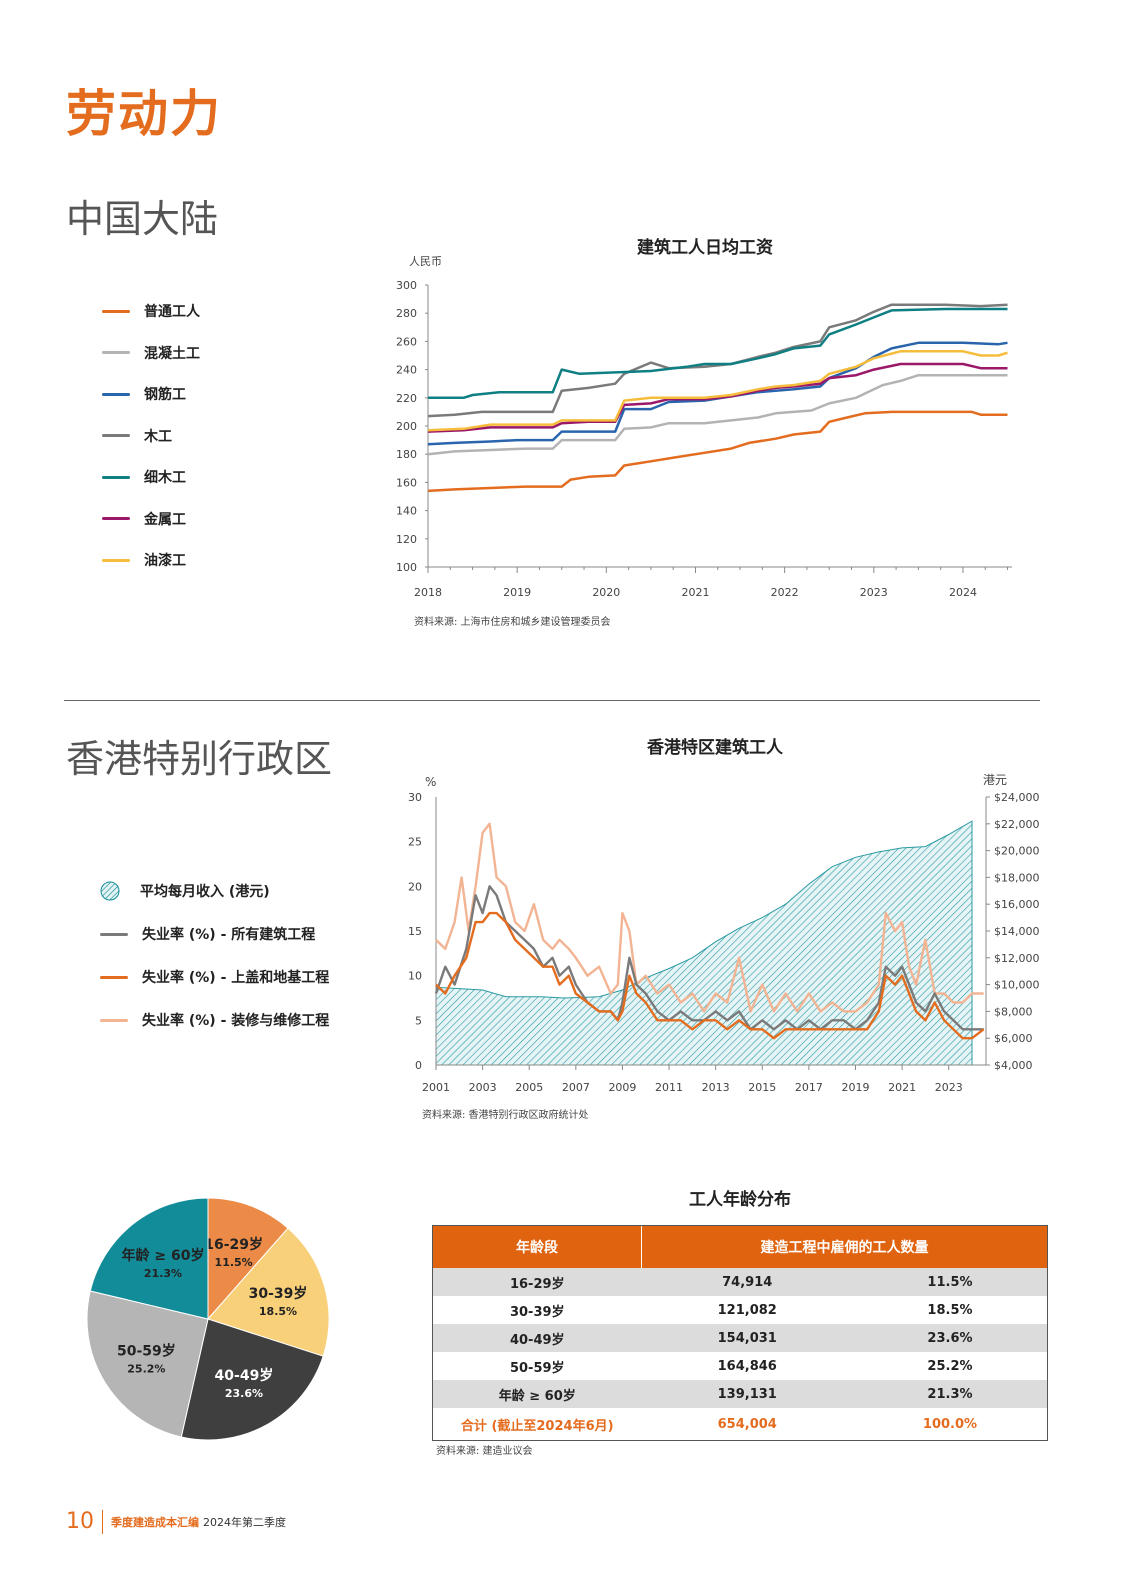 The width and height of the screenshot is (1123, 1587). Describe the element at coordinates (537, 1312) in the screenshot. I see `age-cell: 30-39岁` at that location.